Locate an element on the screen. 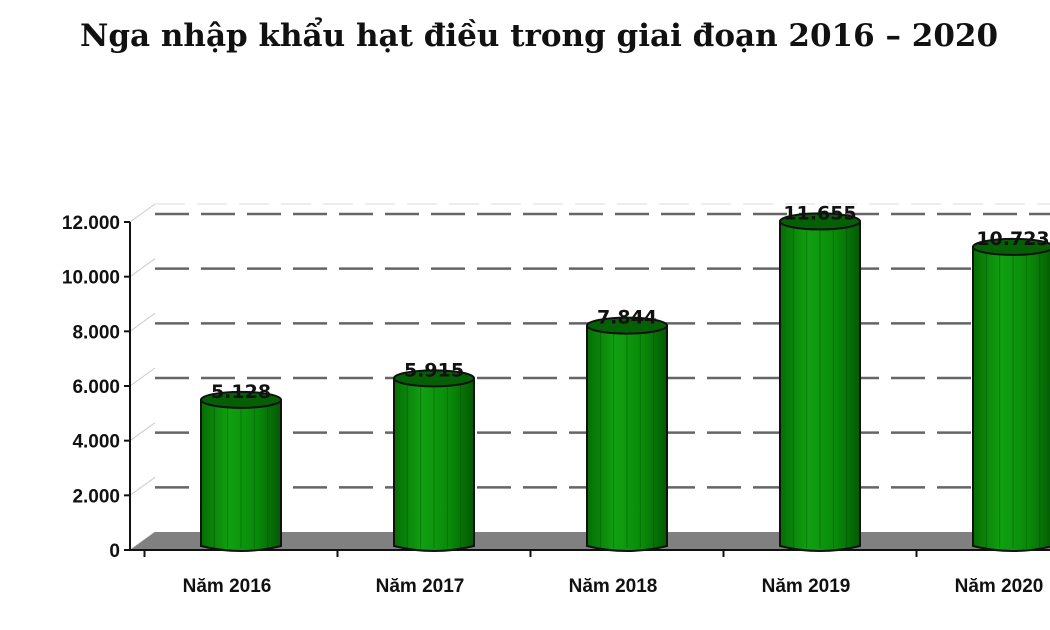 This screenshot has height=630, width=1050. data-label: 10.723 is located at coordinates (1012, 239).